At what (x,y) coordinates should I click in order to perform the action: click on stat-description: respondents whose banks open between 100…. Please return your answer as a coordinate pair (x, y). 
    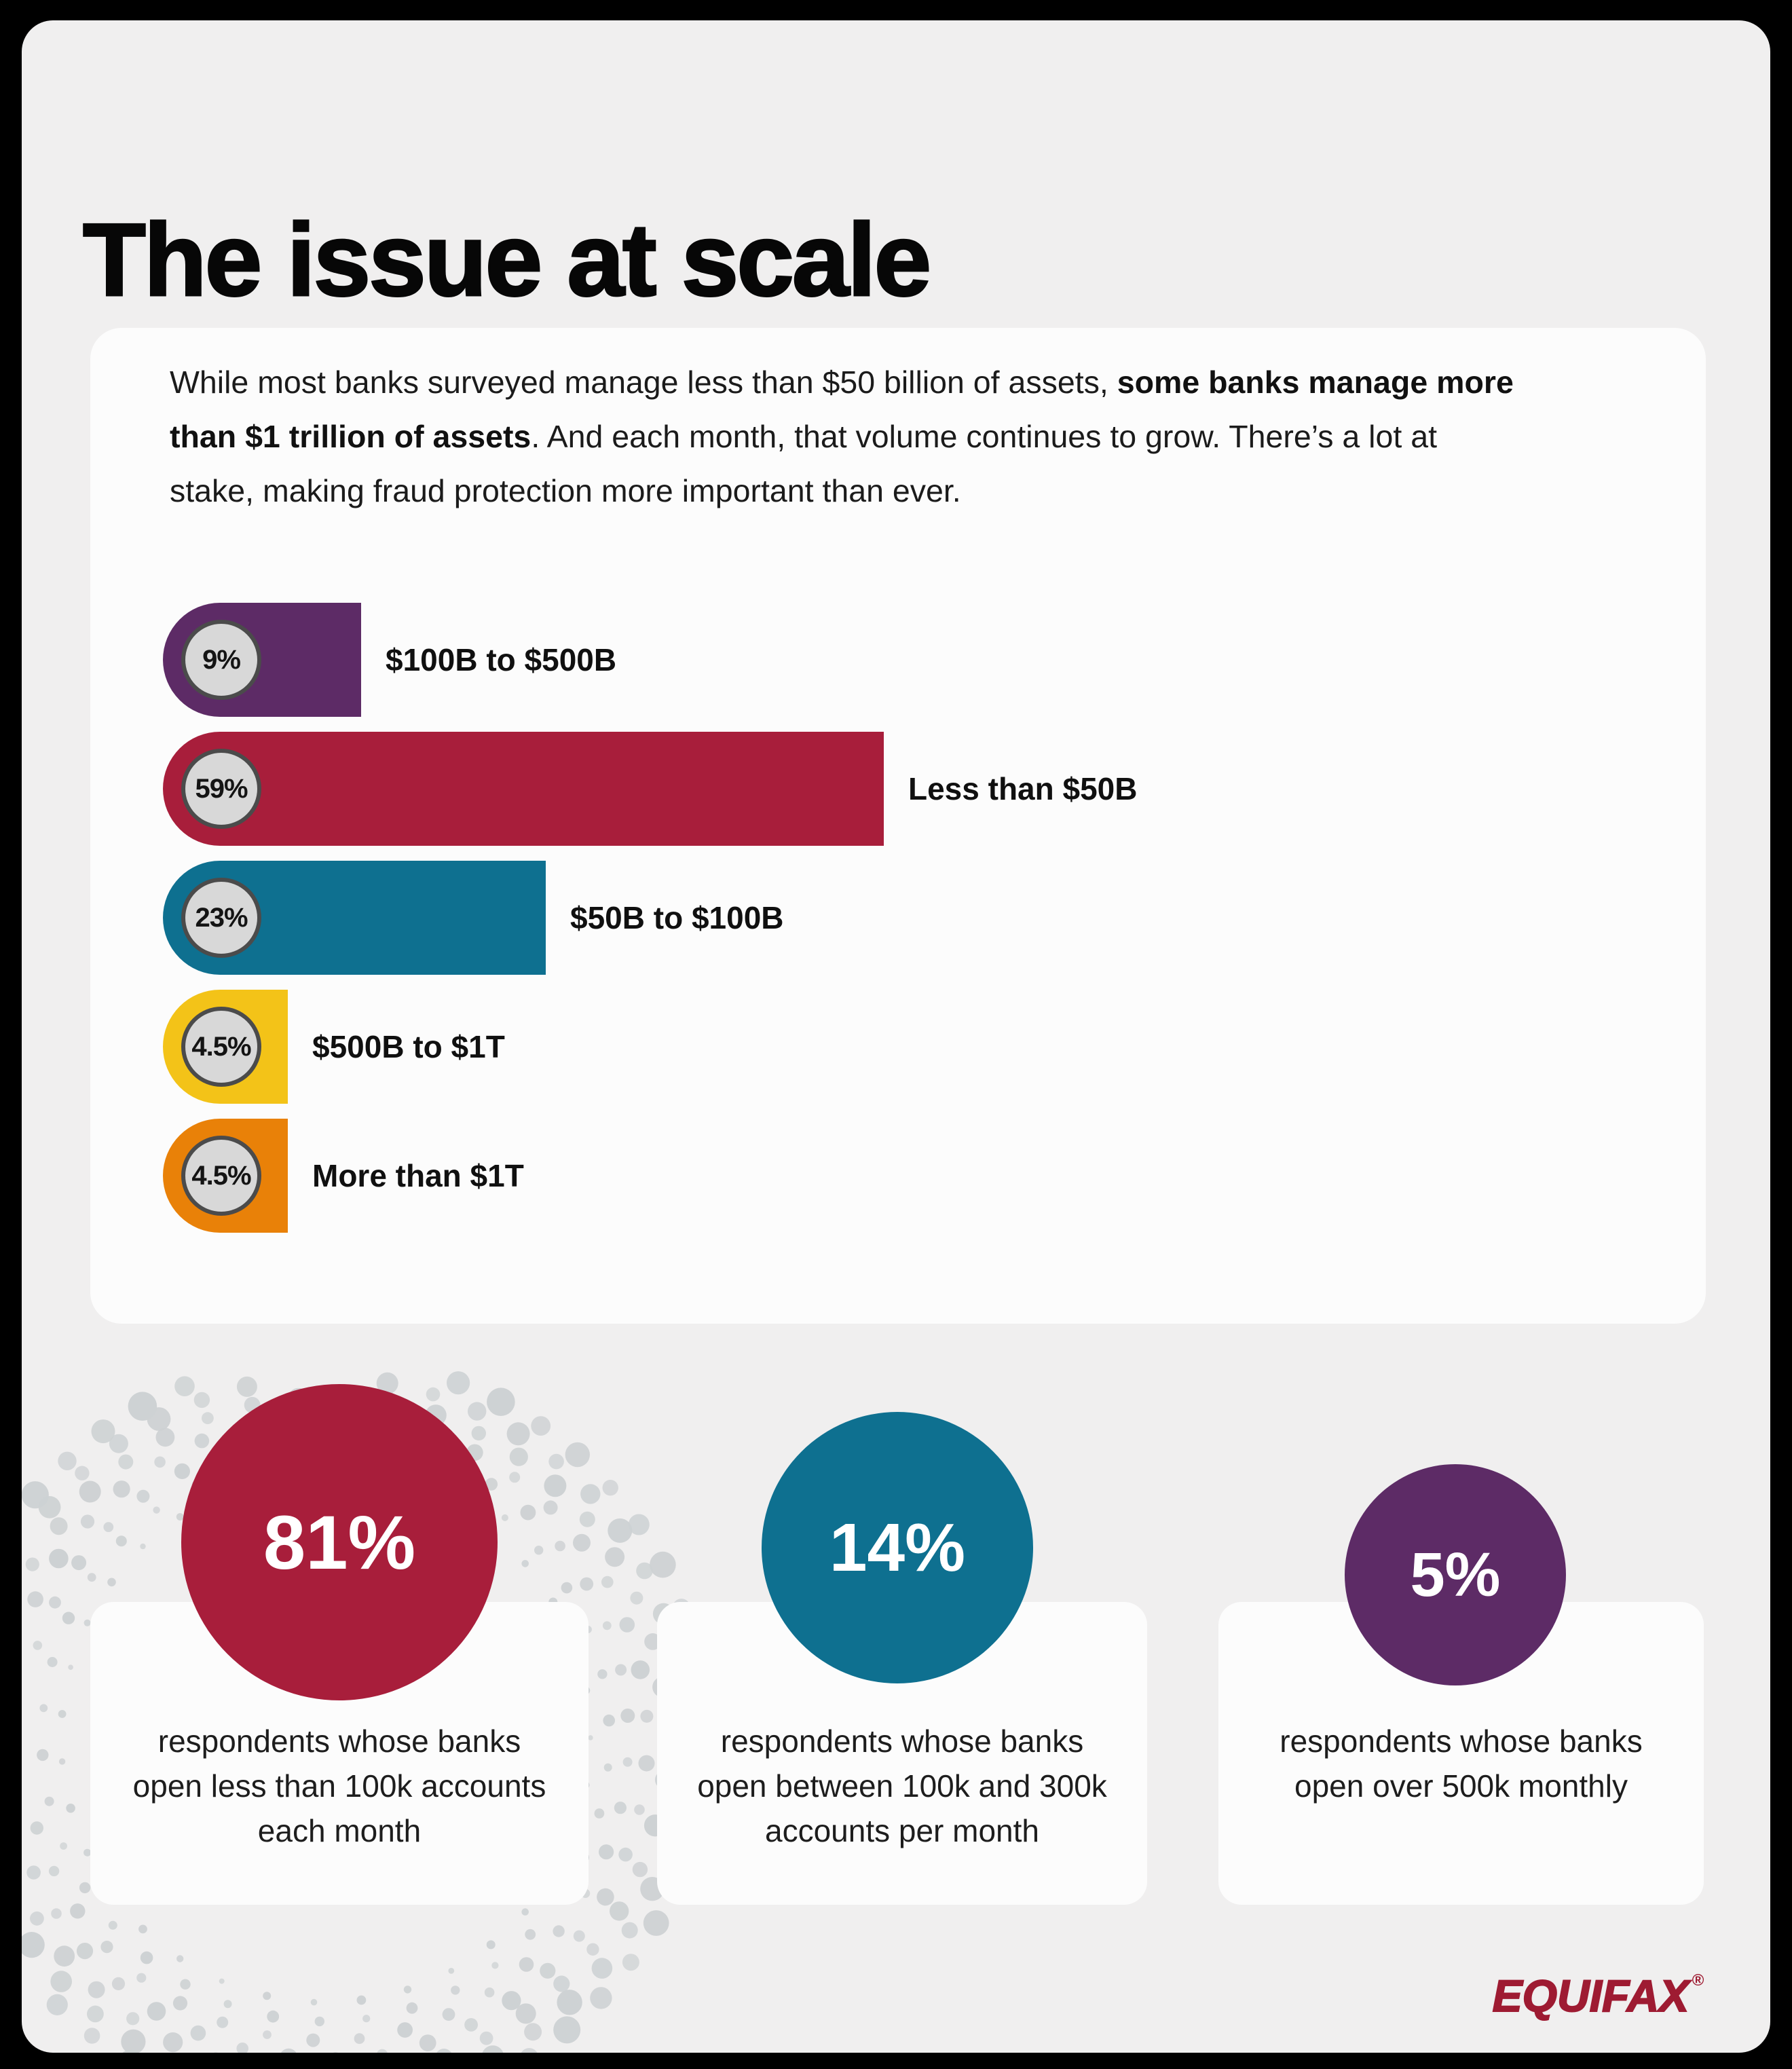
    Looking at the image, I should click on (902, 1785).